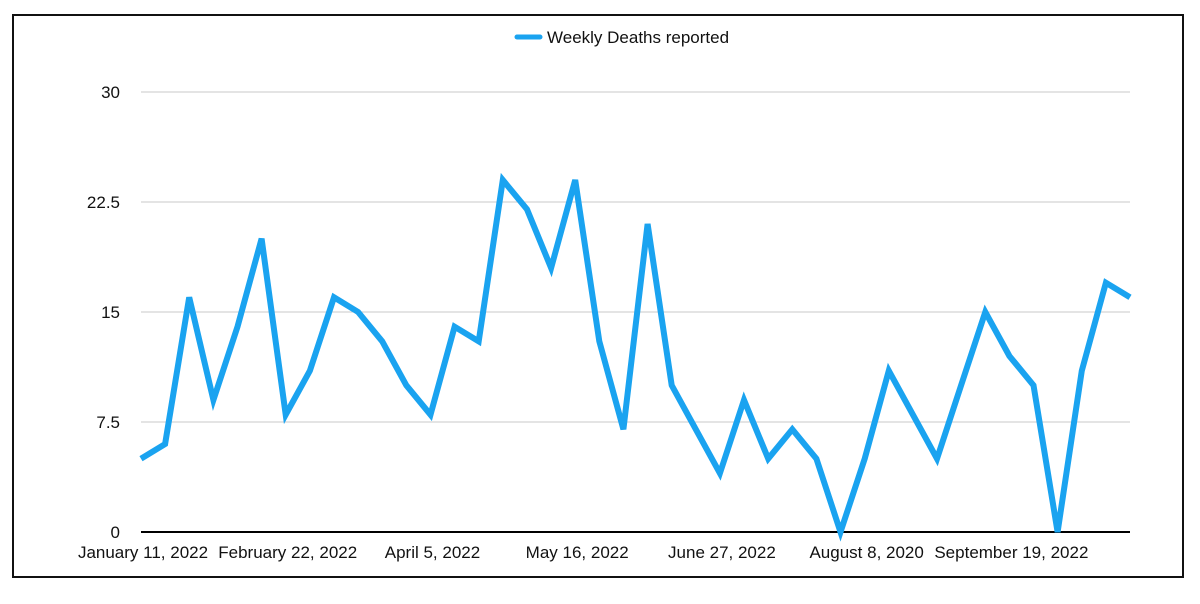  What do you see at coordinates (638, 37) in the screenshot?
I see `legend-label: Weekly Deaths reported` at bounding box center [638, 37].